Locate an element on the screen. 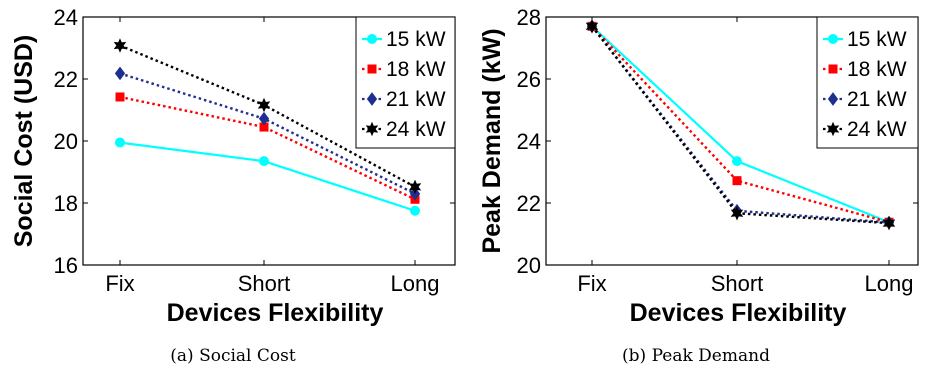 This screenshot has height=374, width=928. caption-social-cost: (a) Social Cost is located at coordinates (233, 356).